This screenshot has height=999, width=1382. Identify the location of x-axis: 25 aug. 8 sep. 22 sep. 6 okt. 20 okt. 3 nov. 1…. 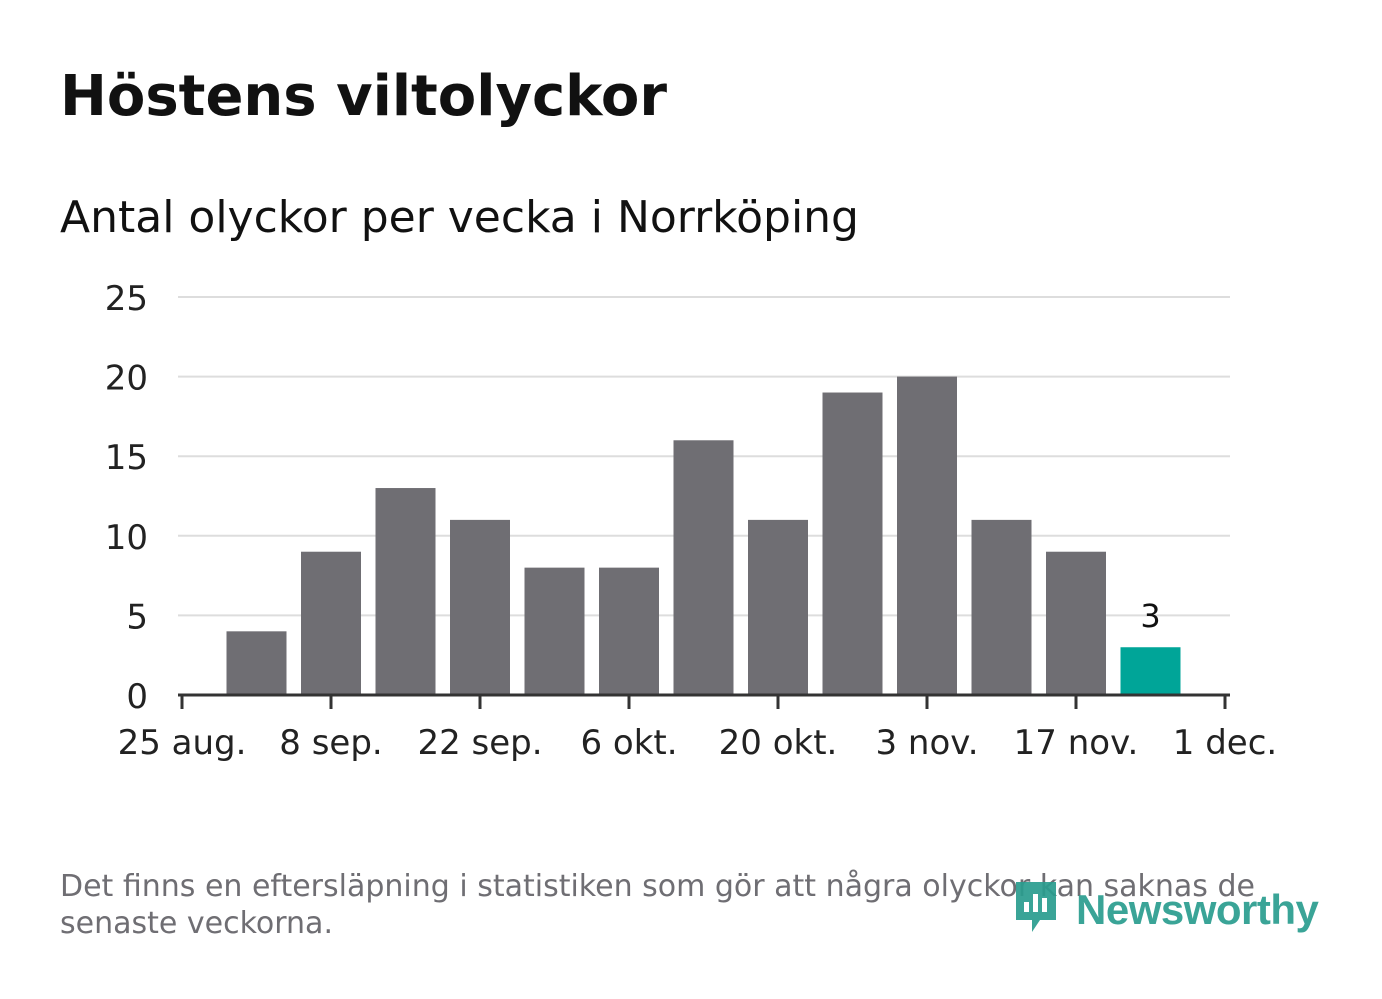
(697, 728).